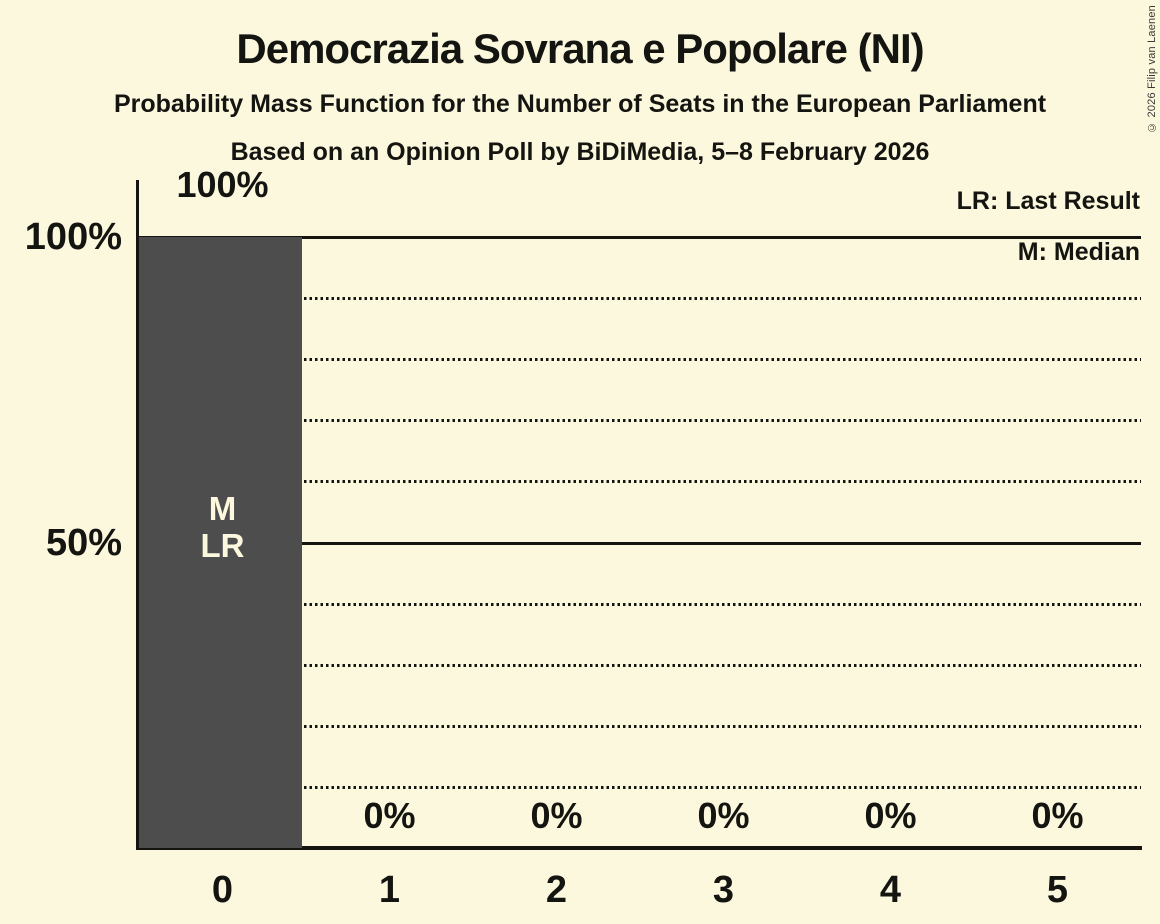 This screenshot has width=1160, height=924. I want to click on x-tick-label-2: 2, so click(556, 890).